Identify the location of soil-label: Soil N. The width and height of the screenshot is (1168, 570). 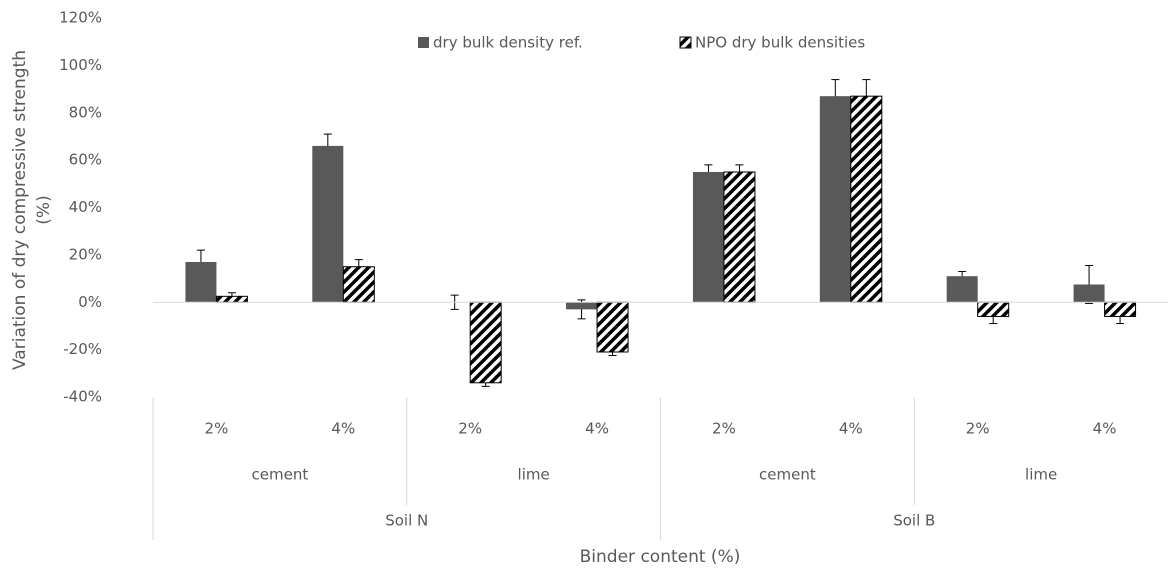
(406, 521).